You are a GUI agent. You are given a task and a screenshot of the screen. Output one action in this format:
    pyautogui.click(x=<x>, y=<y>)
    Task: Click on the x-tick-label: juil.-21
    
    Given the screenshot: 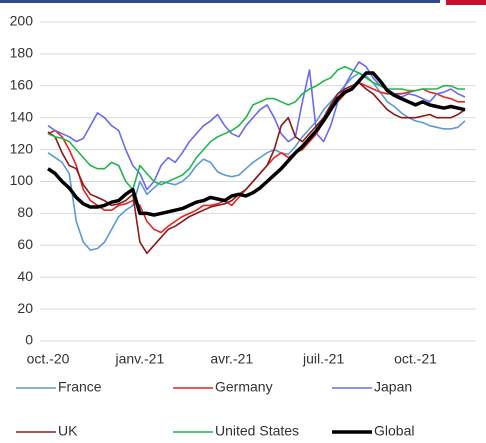 What is the action you would take?
    pyautogui.click(x=323, y=359)
    